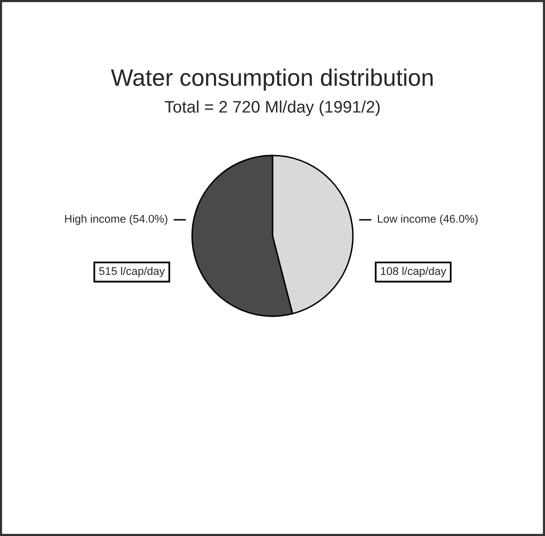 The image size is (545, 536). Describe the element at coordinates (271, 79) in the screenshot. I see `chart-title: Water consumption distribution` at that location.